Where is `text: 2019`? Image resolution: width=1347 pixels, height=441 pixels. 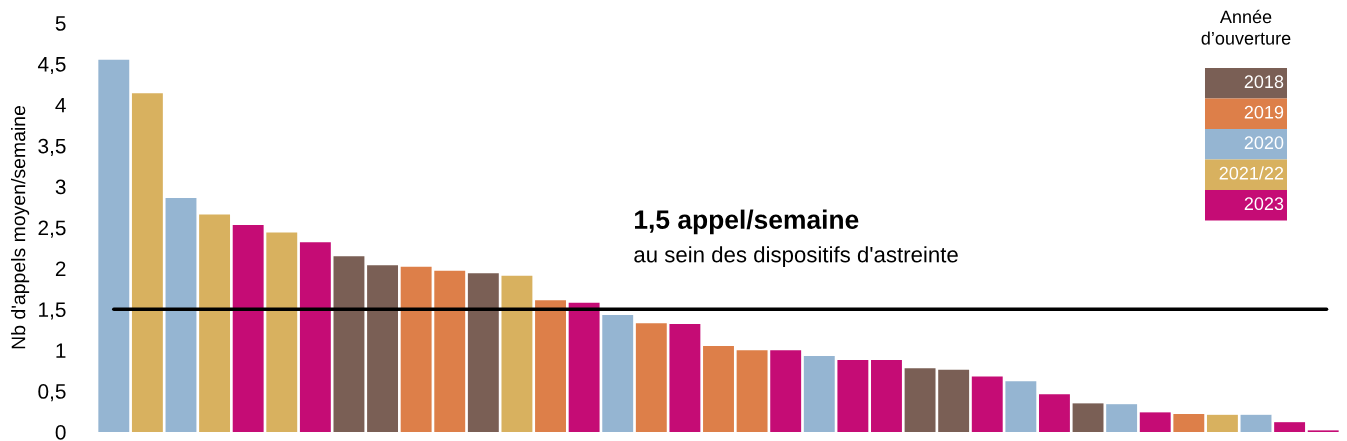
text: 2019 is located at coordinates (1264, 112).